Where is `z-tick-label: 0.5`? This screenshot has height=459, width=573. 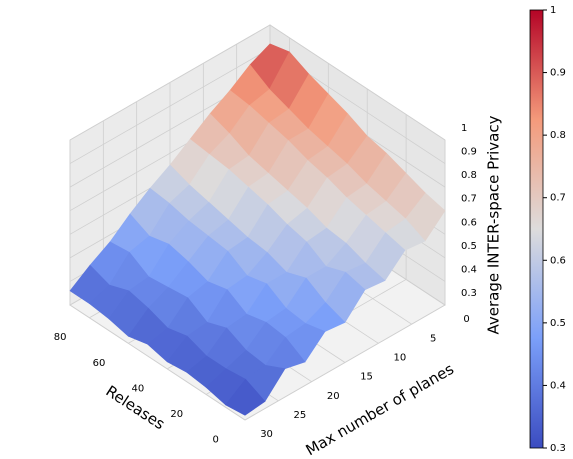 z-tick-label: 0.5 is located at coordinates (469, 246).